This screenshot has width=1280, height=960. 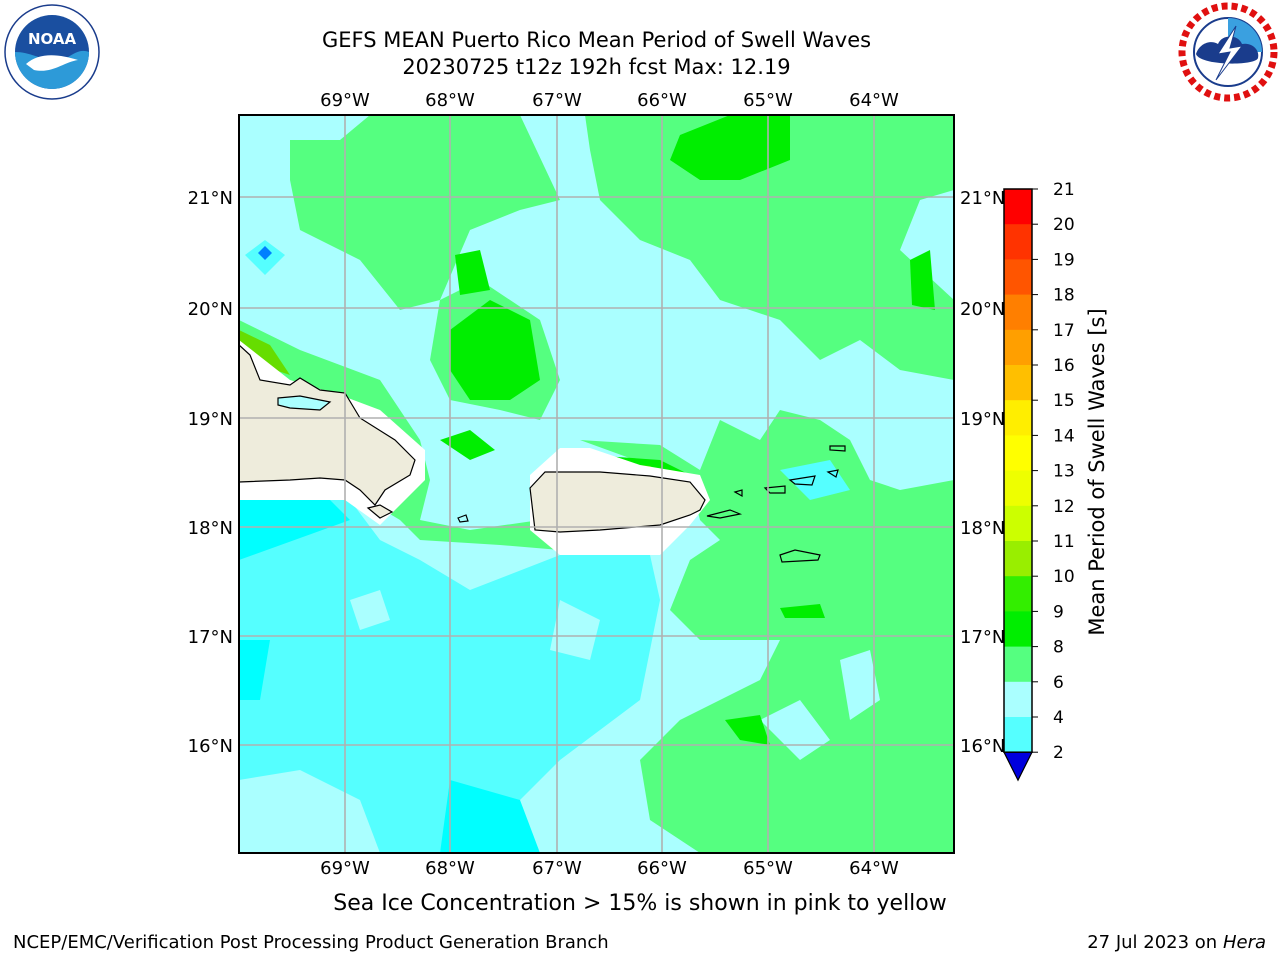 What do you see at coordinates (1155, 942) in the screenshot?
I see `footer-date-text: 27 Jul 2023 on` at bounding box center [1155, 942].